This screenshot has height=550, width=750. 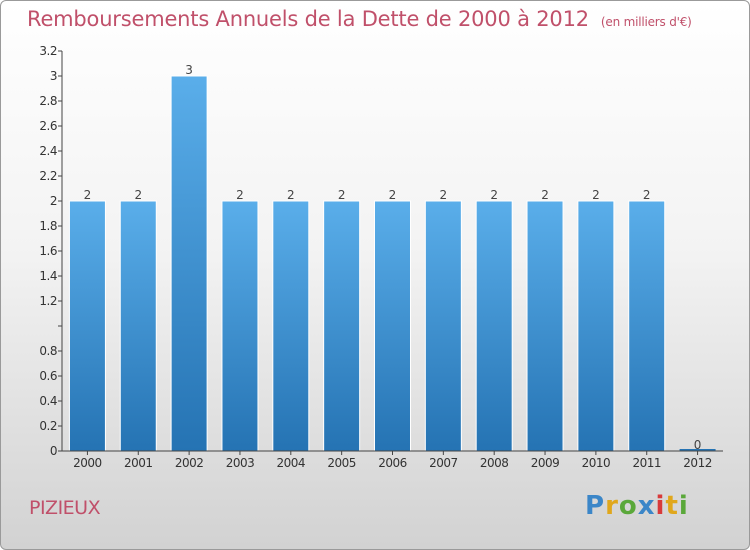 I want to click on proxiti-logo: Proxiti, so click(x=637, y=506).